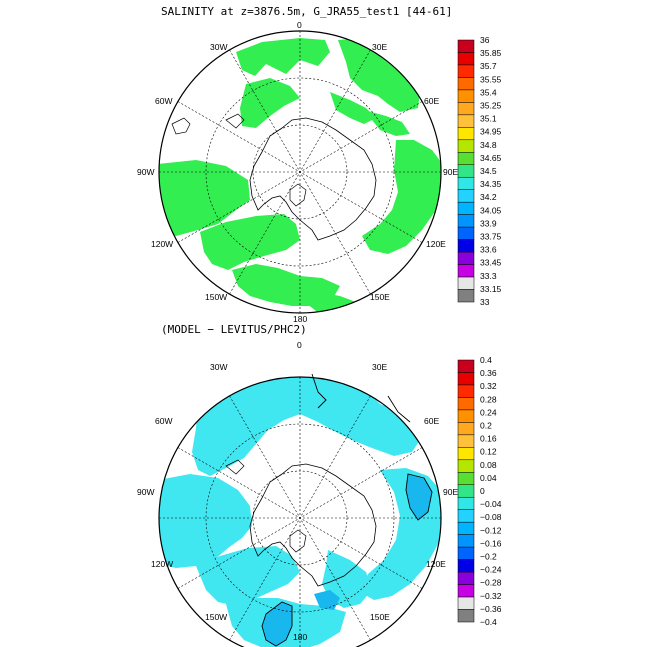  I want to click on panel2-colorbar-label: 0.4, so click(486, 360).